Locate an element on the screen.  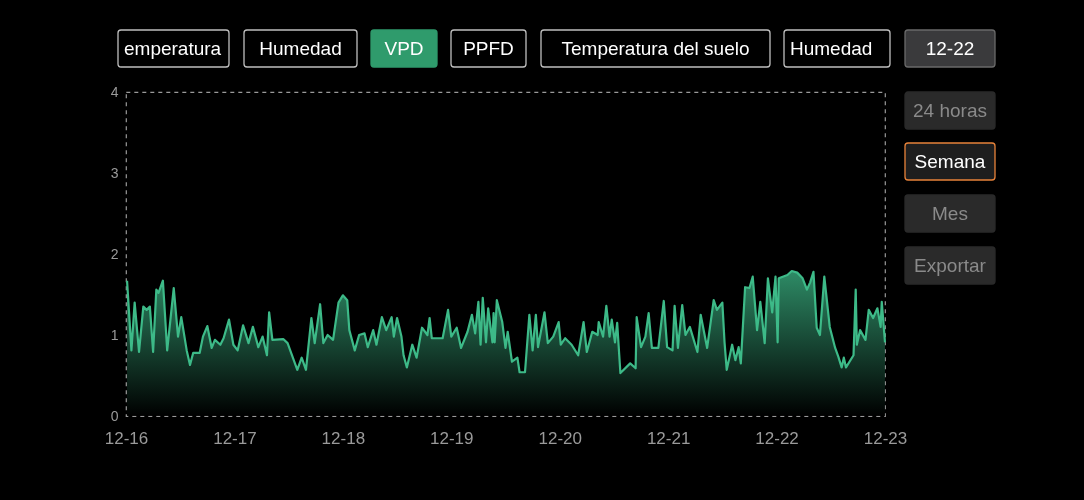
text: Semana is located at coordinates (950, 161).